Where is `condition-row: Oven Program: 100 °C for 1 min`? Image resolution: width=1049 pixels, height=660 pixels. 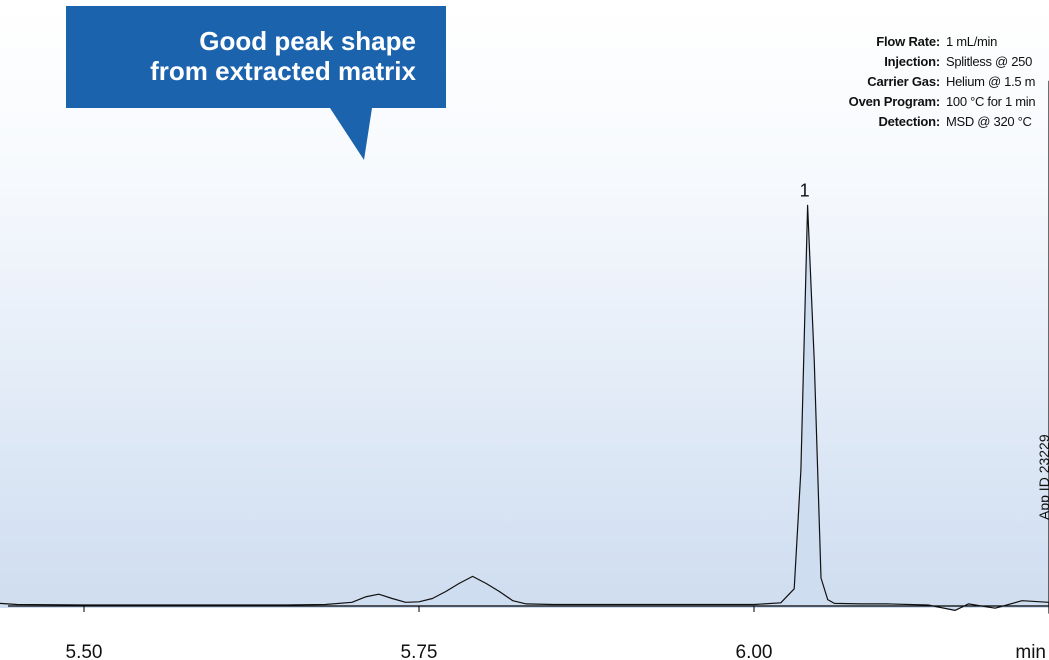 condition-row: Oven Program: 100 °C for 1 min is located at coordinates (904, 102).